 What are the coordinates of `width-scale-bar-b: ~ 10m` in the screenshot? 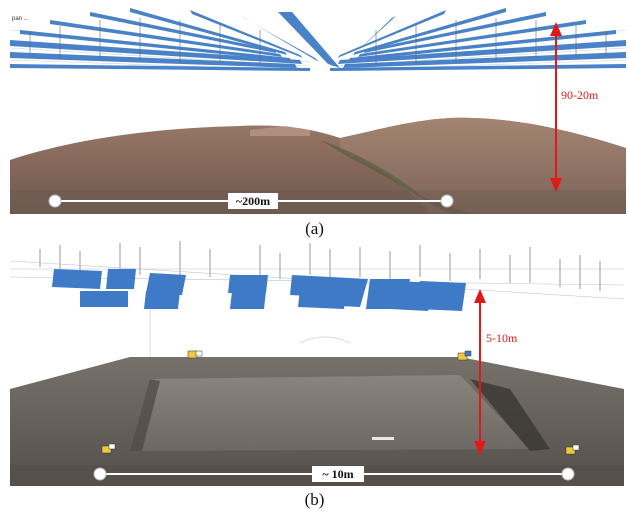 It's located at (334, 474).